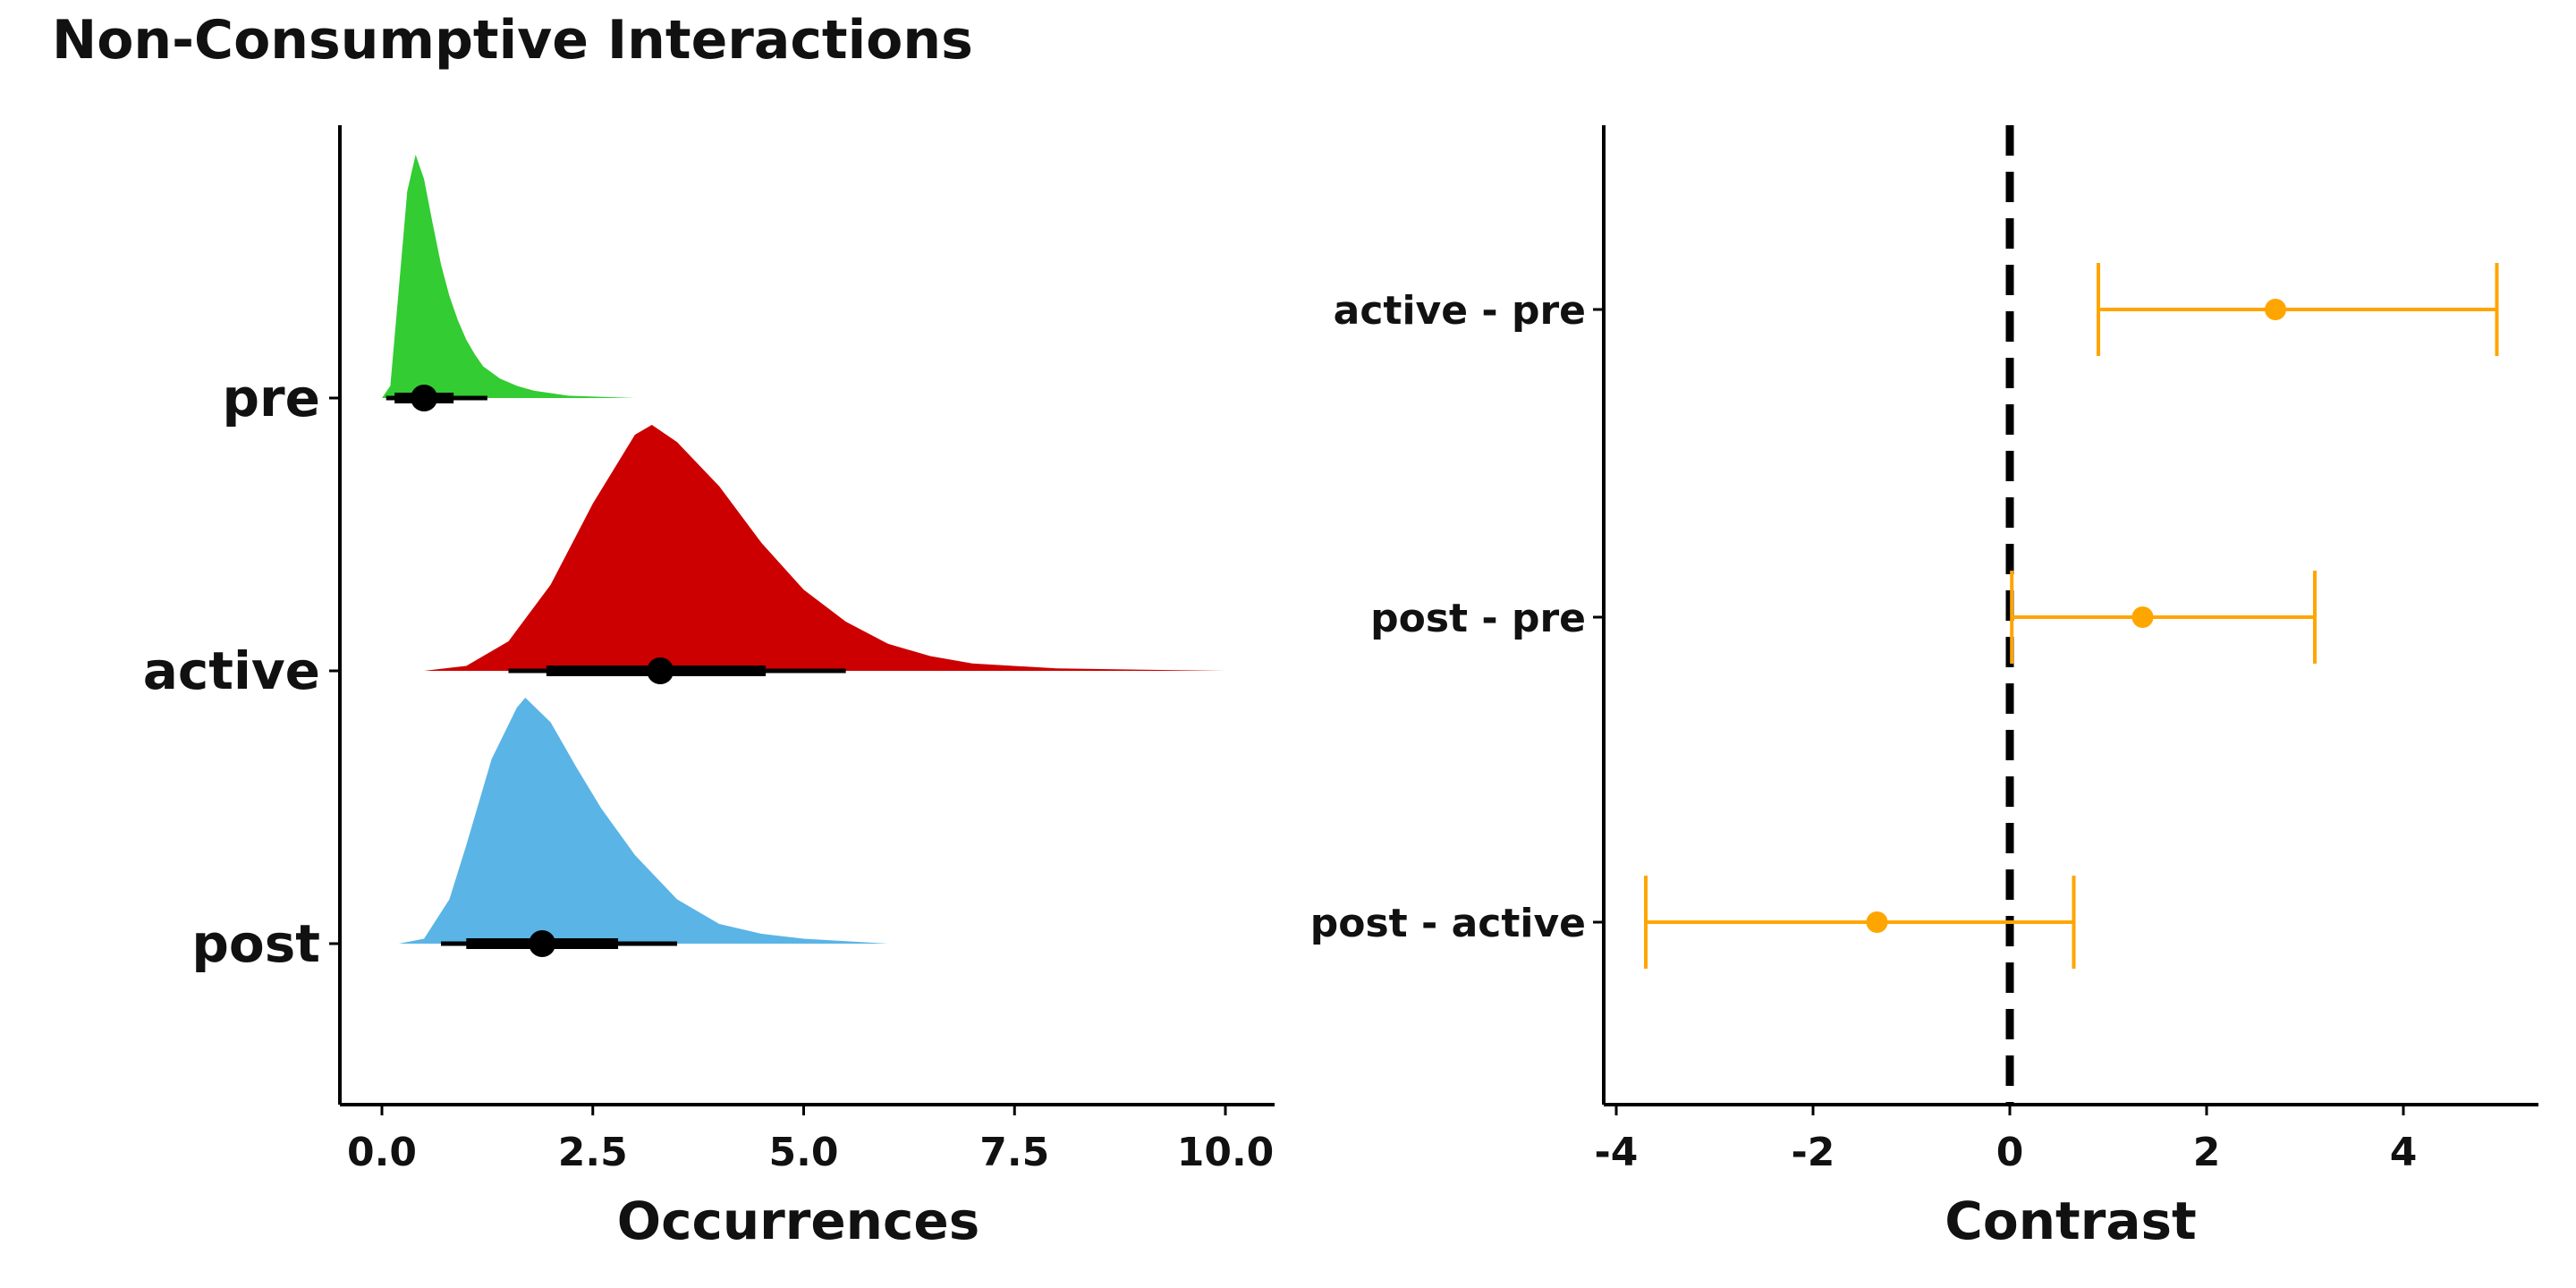 This screenshot has width=2576, height=1288. I want to click on density-pre, so click(508, 276).